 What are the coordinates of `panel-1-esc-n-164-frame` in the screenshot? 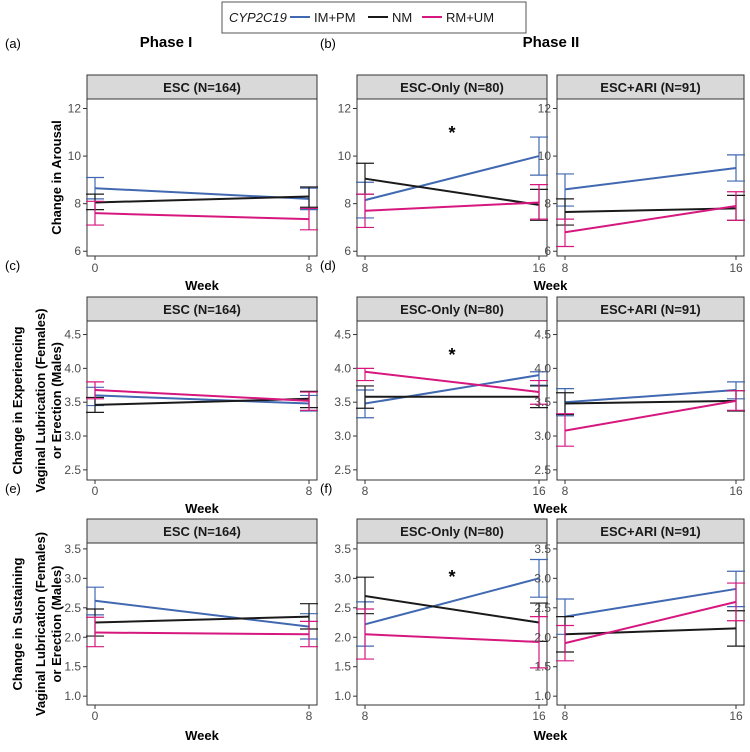 It's located at (202, 177).